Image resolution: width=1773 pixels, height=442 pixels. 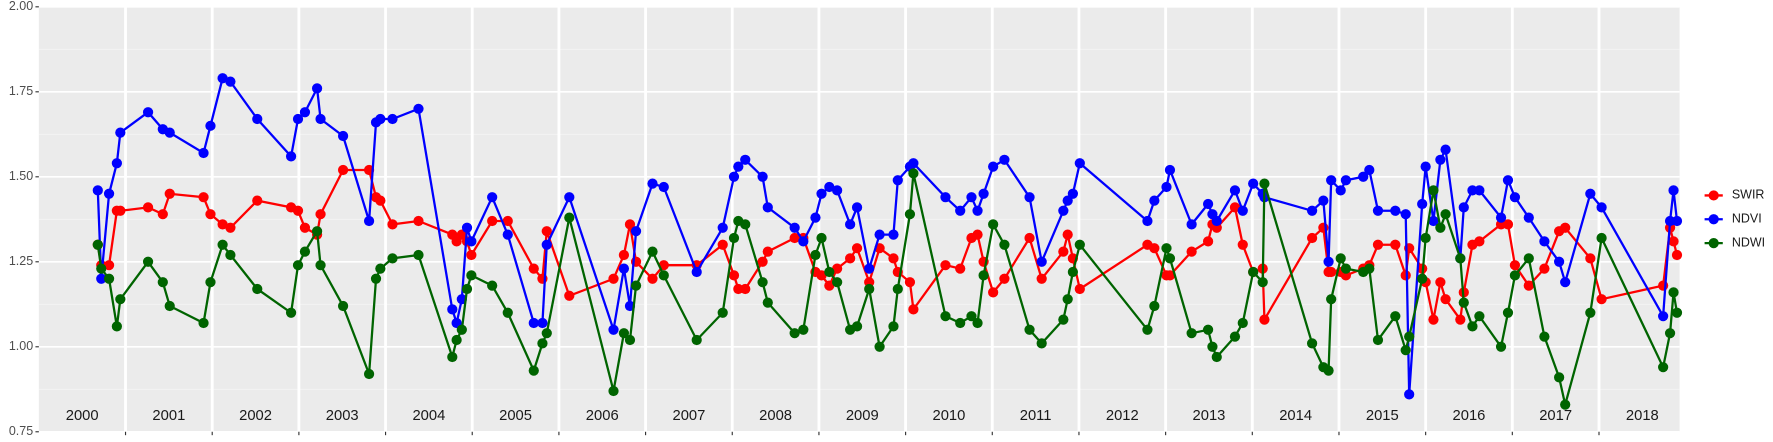 I want to click on year-label: 2009, so click(x=862, y=416).